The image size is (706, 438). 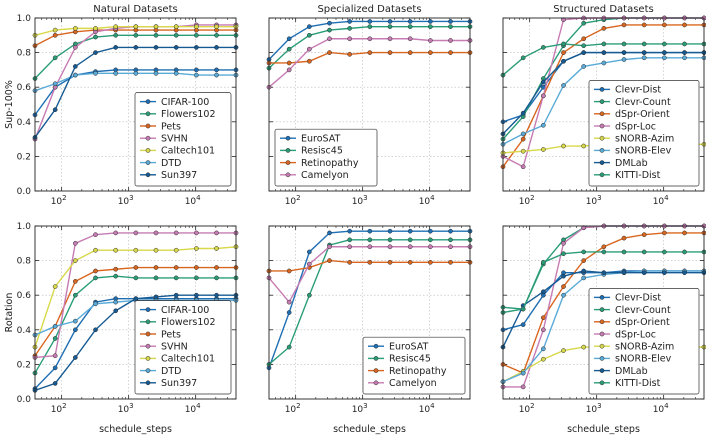 I want to click on legend-label: Camelyon, so click(x=413, y=383).